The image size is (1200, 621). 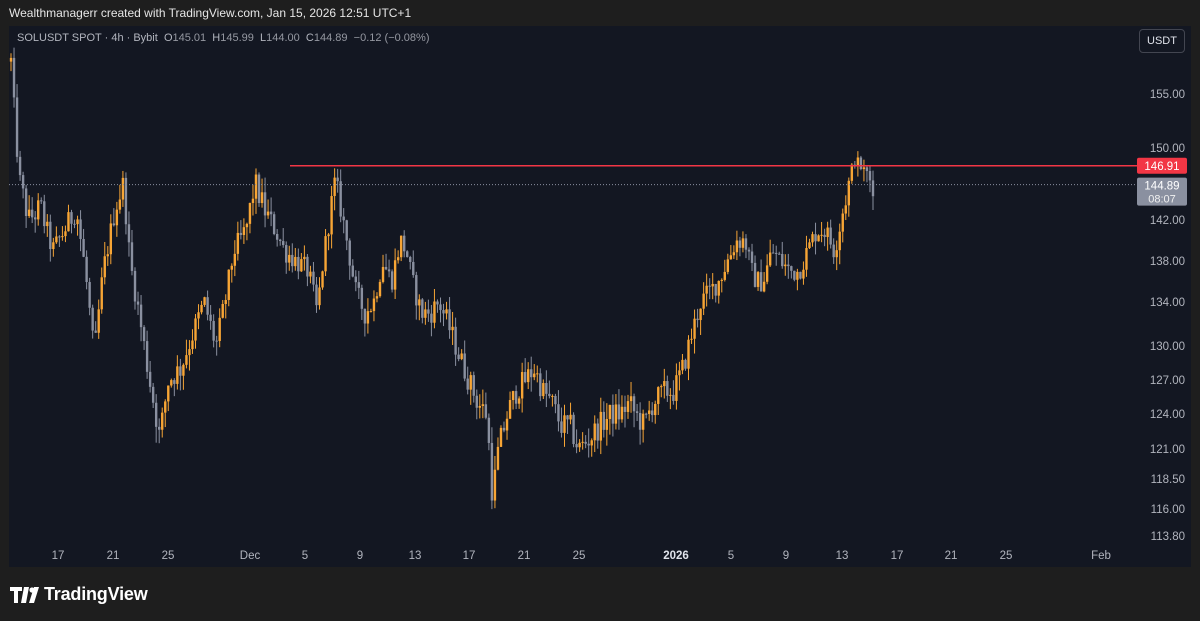 I want to click on footer-bar: TradingView, so click(x=600, y=594).